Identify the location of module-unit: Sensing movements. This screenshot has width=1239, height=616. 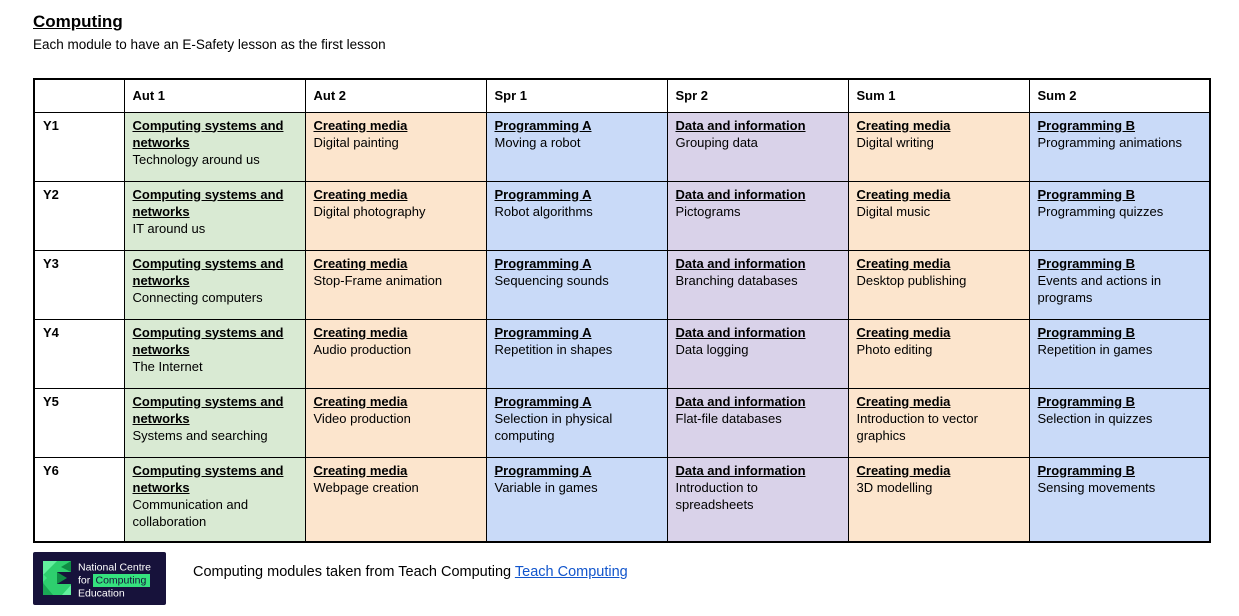
(1096, 487).